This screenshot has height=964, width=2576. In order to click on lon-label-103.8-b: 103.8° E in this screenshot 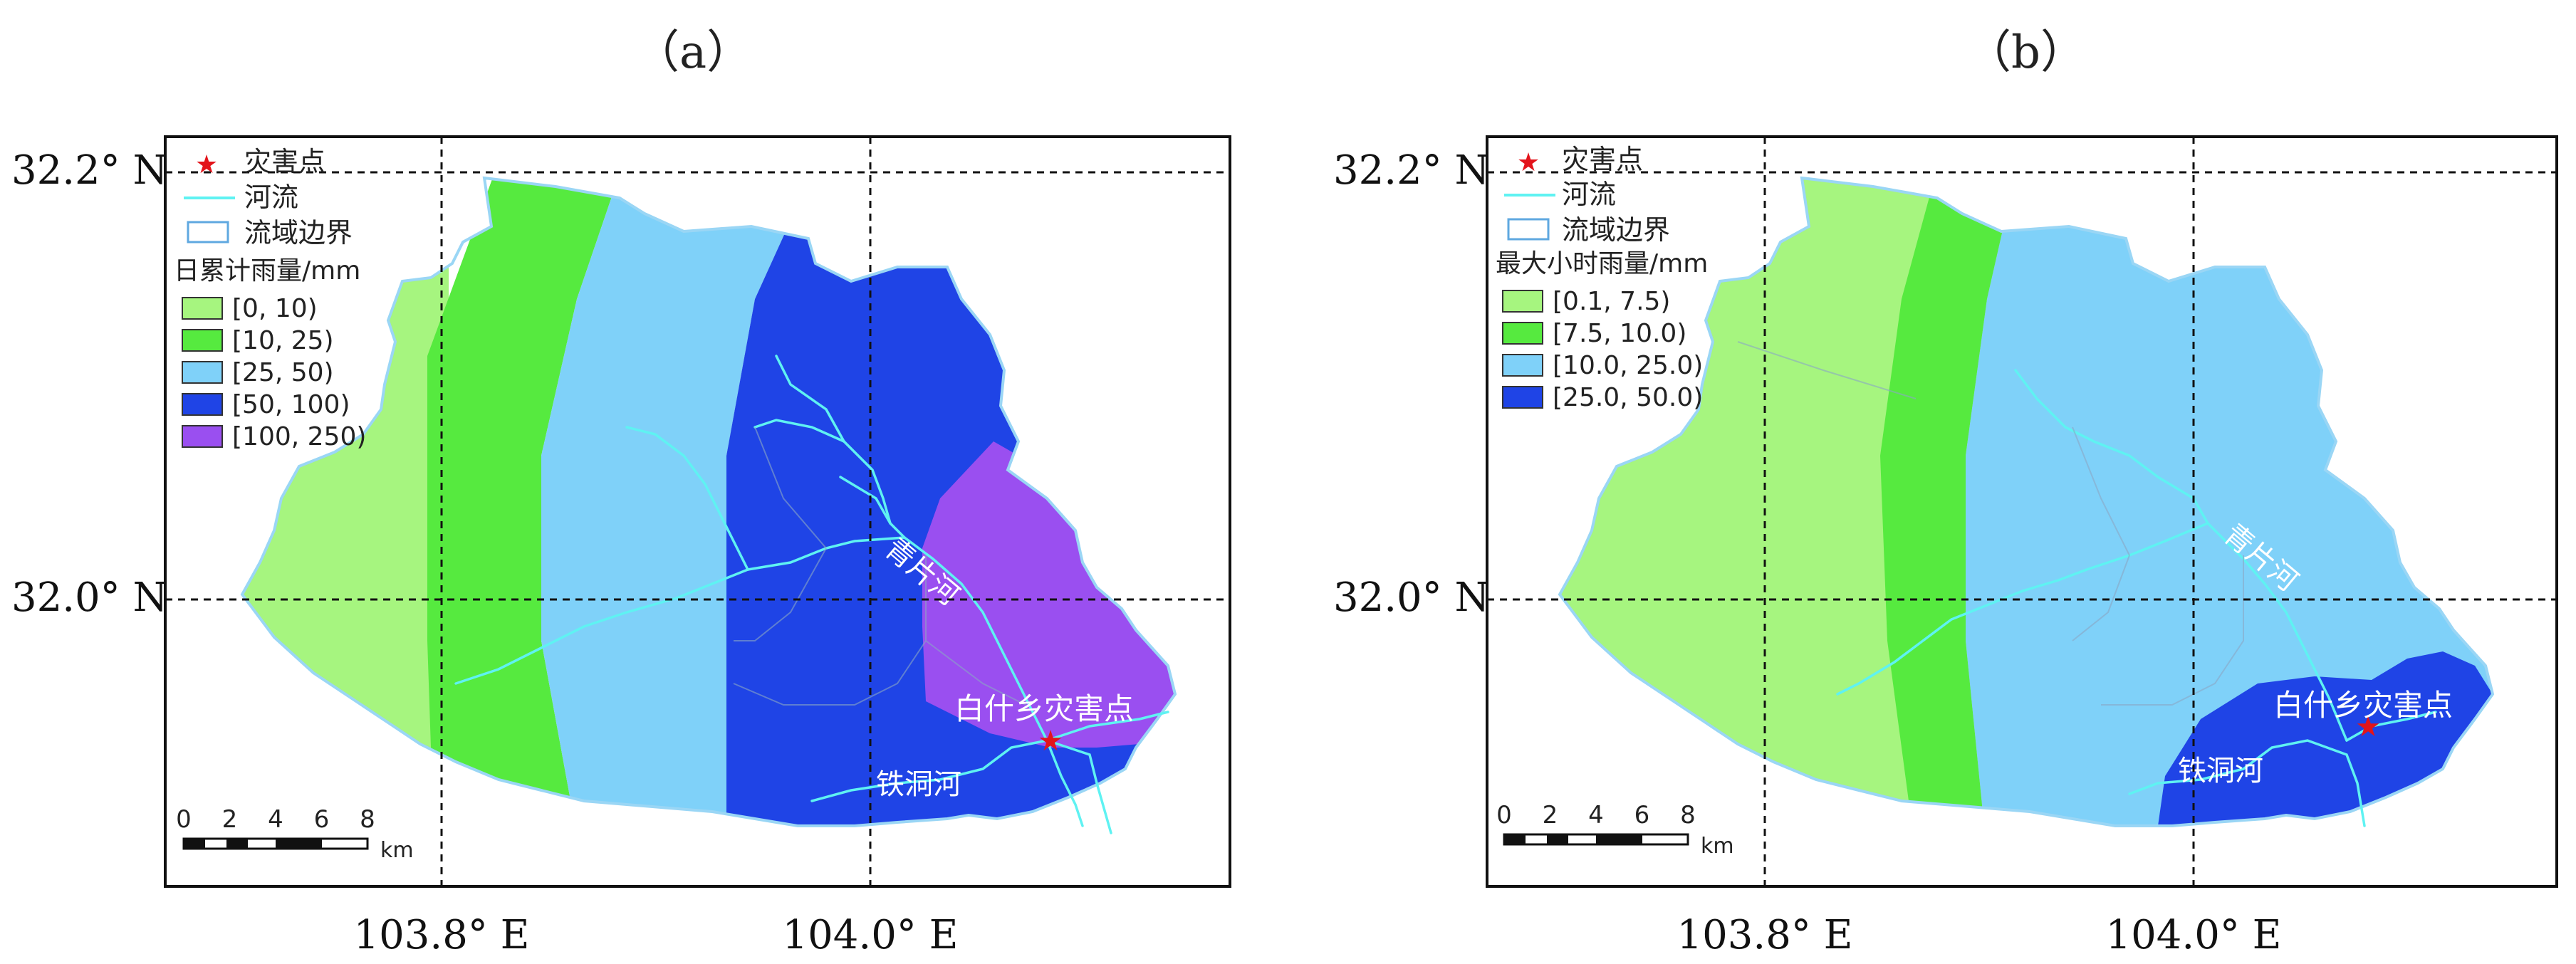, I will do `click(1765, 935)`.